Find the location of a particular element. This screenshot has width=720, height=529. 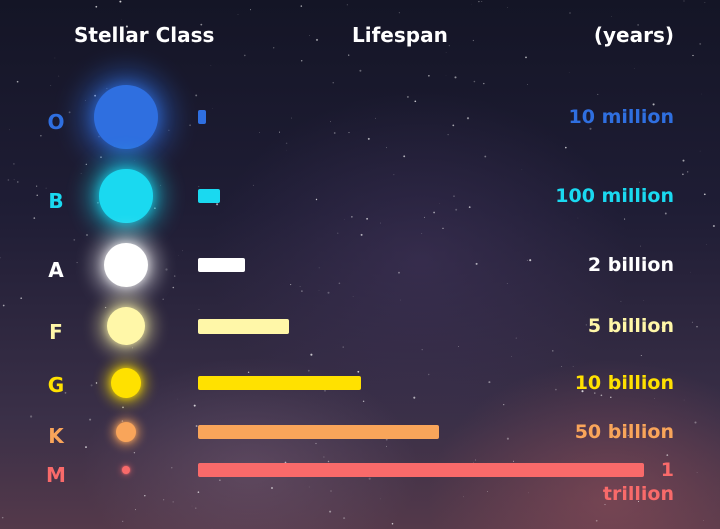

star-o is located at coordinates (126, 117).